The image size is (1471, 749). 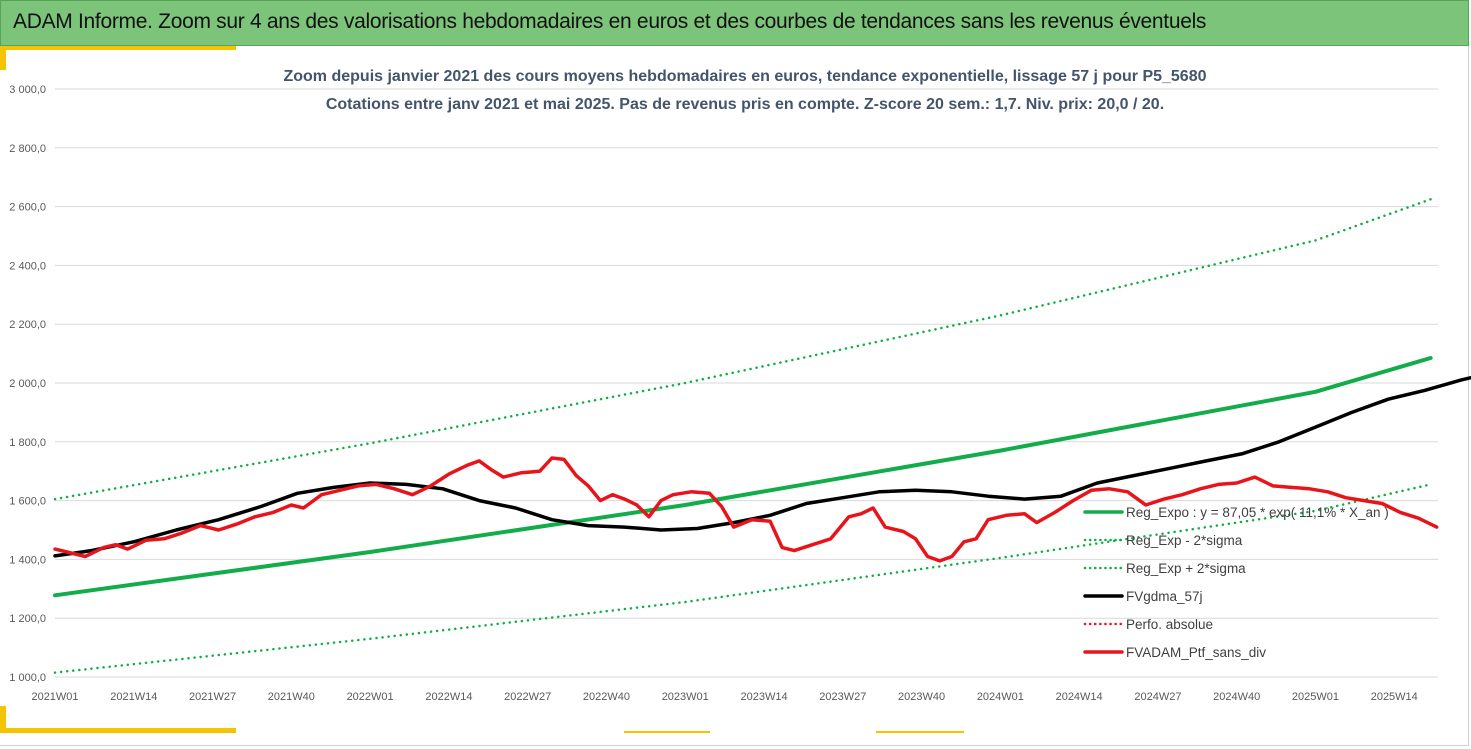 What do you see at coordinates (1394, 697) in the screenshot?
I see `x-tick-label: 2025W14` at bounding box center [1394, 697].